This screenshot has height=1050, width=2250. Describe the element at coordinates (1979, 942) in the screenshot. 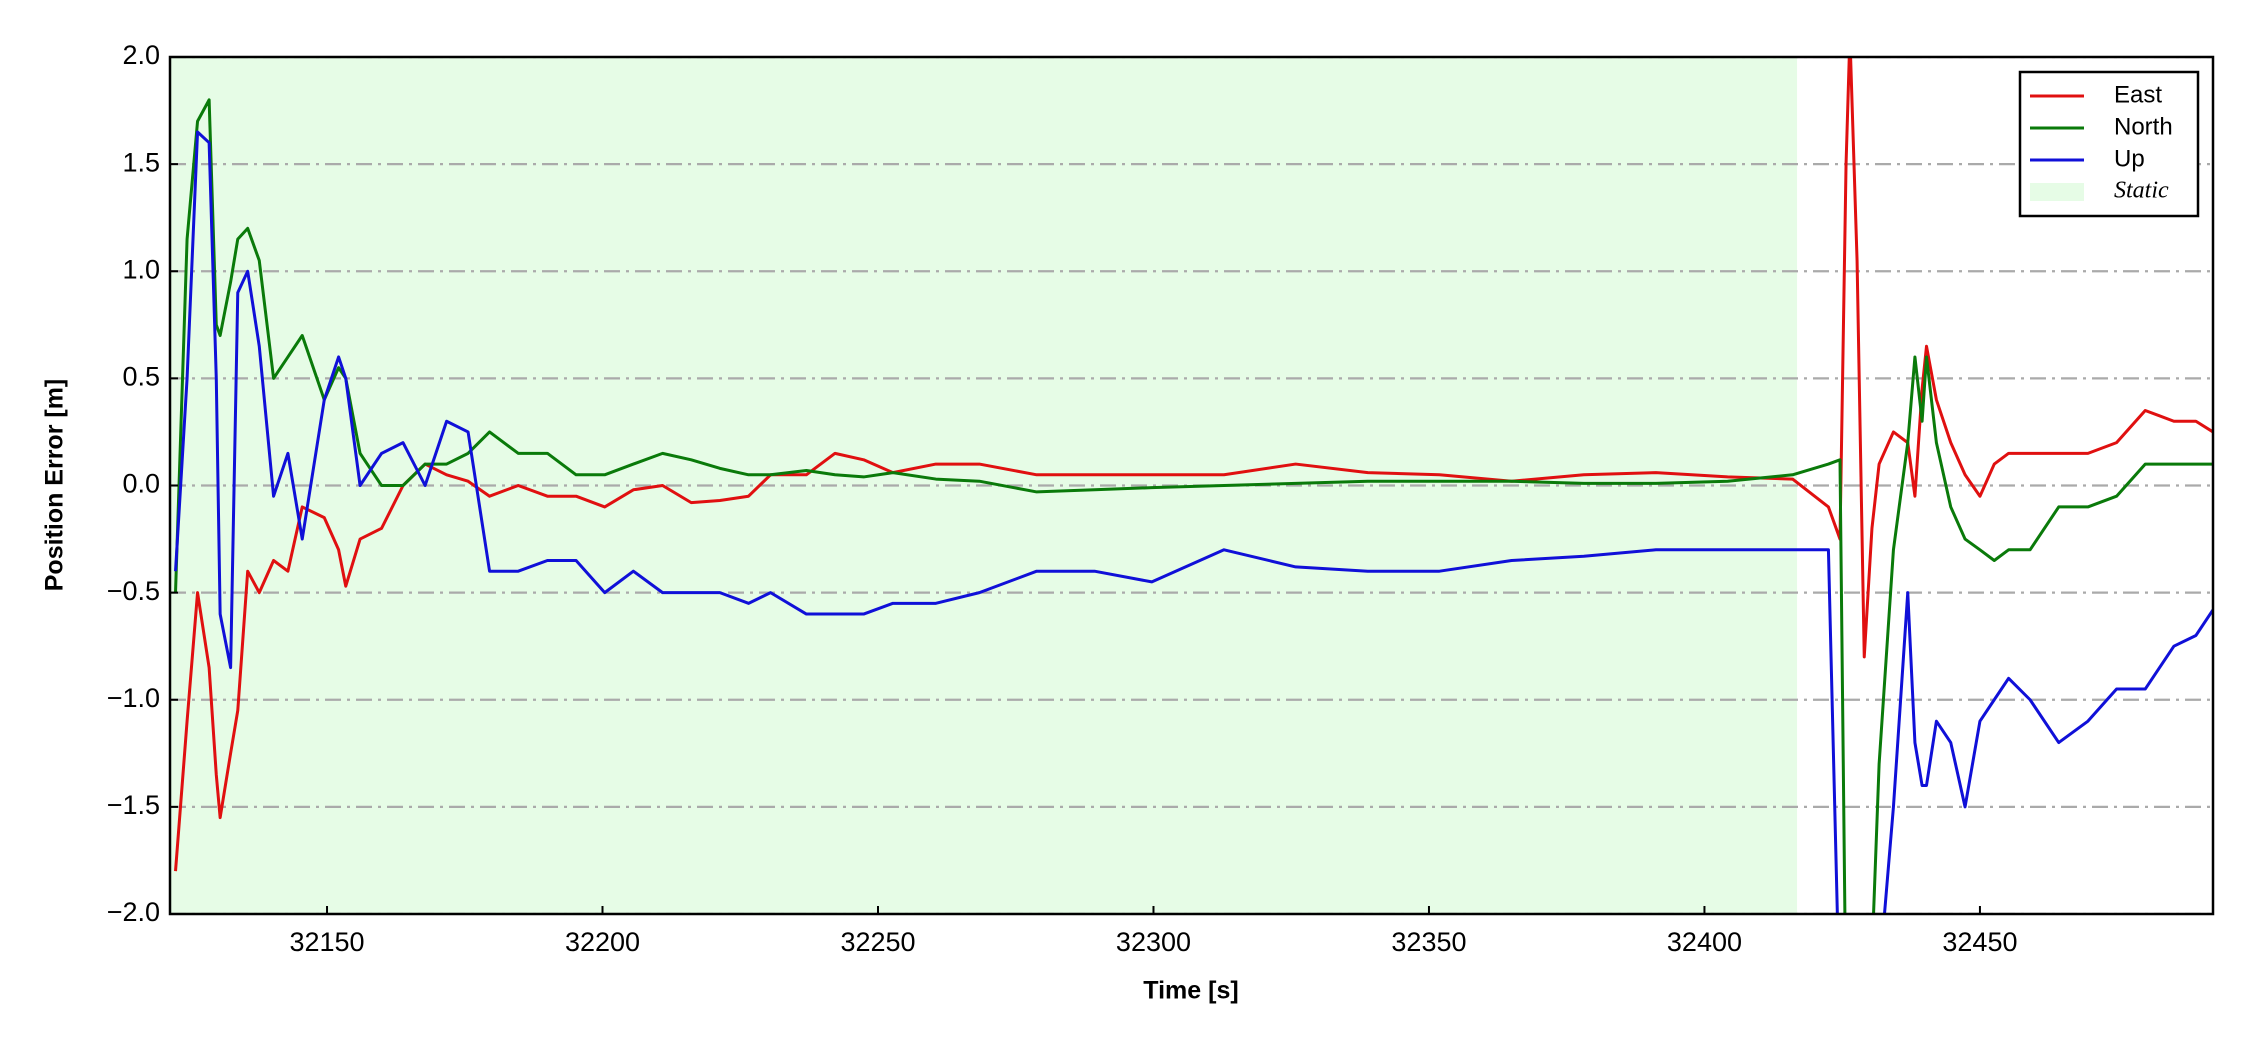

I see `x-tick-label: 32450` at that location.